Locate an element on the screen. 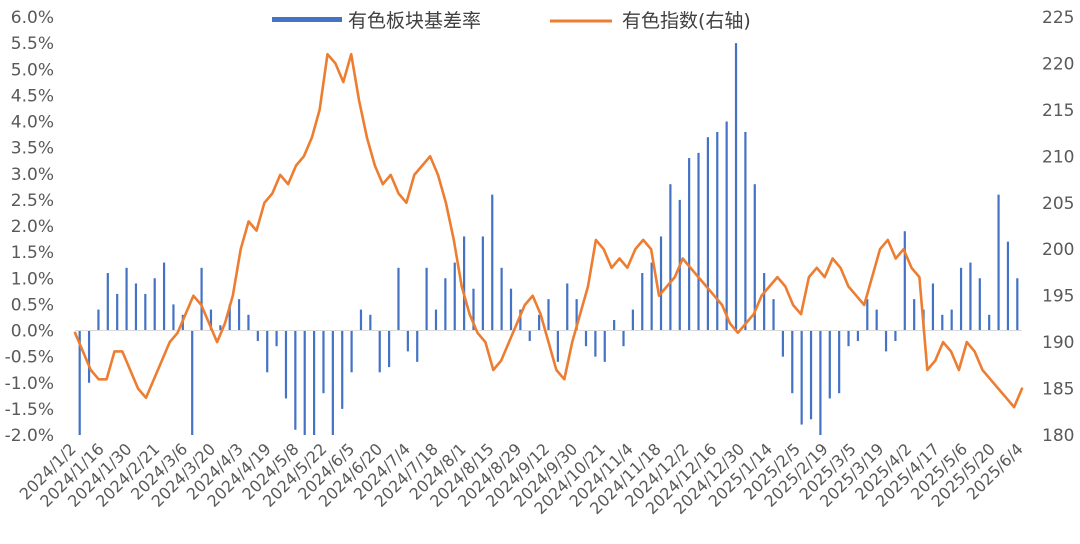 This screenshot has height=544, width=1080. left-tick-label: 0.0% is located at coordinates (32, 332).